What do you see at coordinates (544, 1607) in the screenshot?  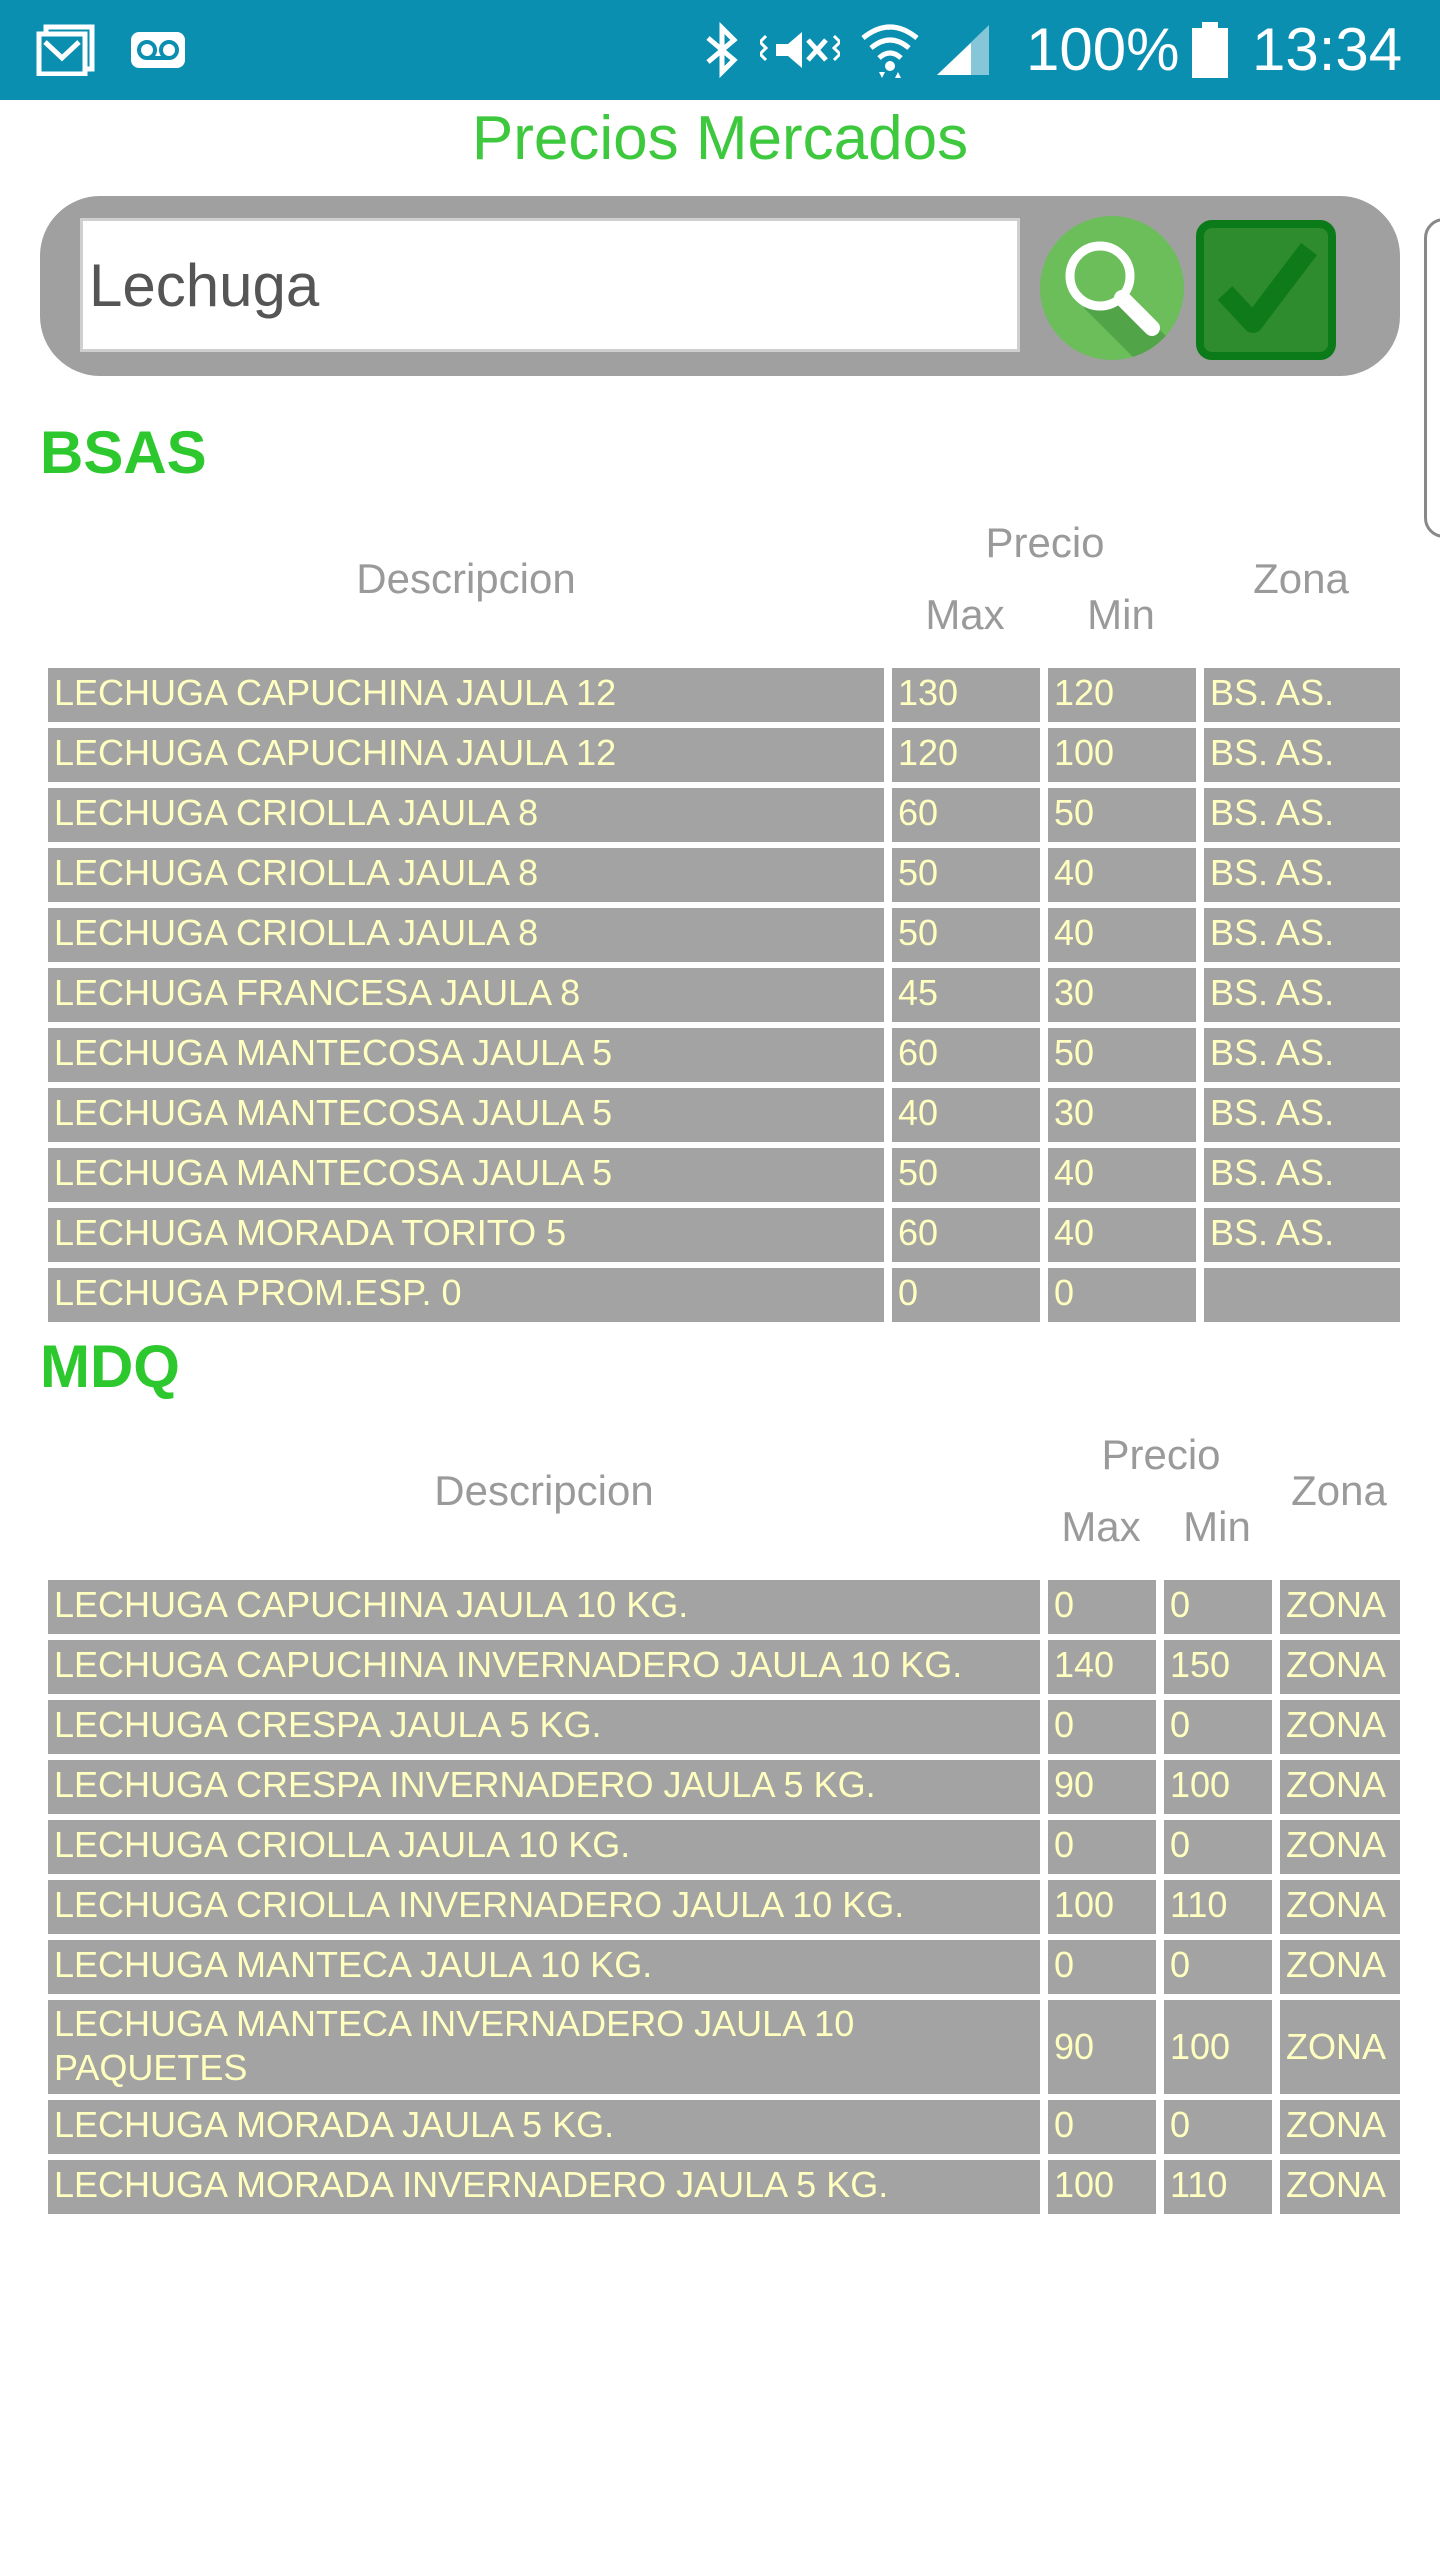 I see `cell-descripcion: LECHUGA CAPUCHINA JAULA 10 KG.` at bounding box center [544, 1607].